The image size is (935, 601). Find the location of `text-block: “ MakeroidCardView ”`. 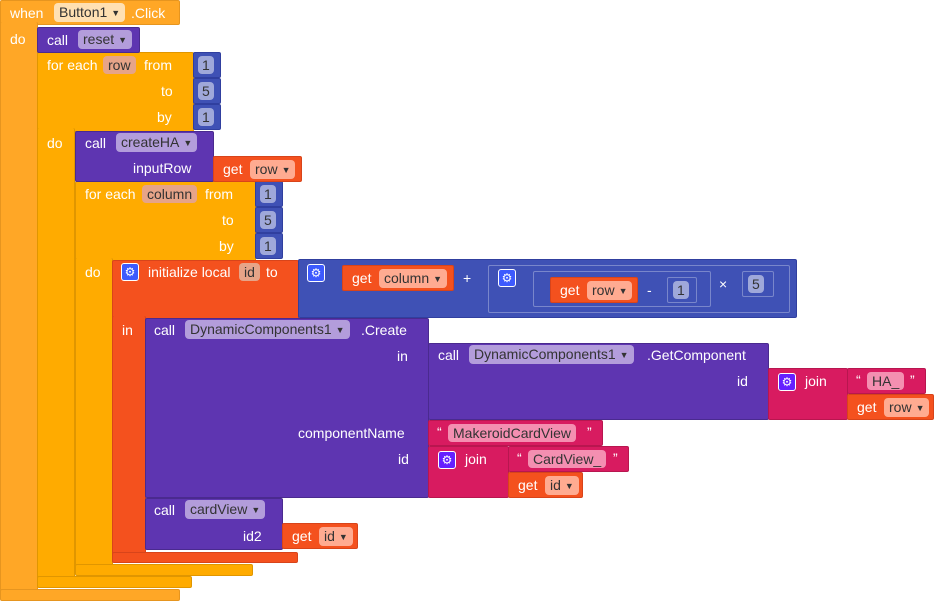

text-block: “ MakeroidCardView ” is located at coordinates (515, 433).